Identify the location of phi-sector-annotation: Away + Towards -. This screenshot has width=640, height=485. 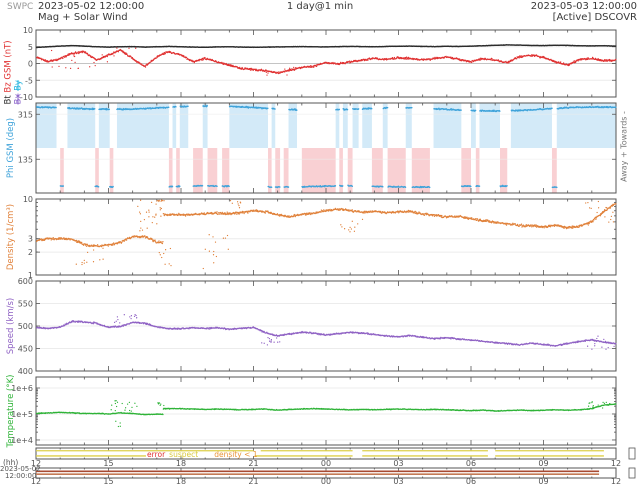
(624, 146).